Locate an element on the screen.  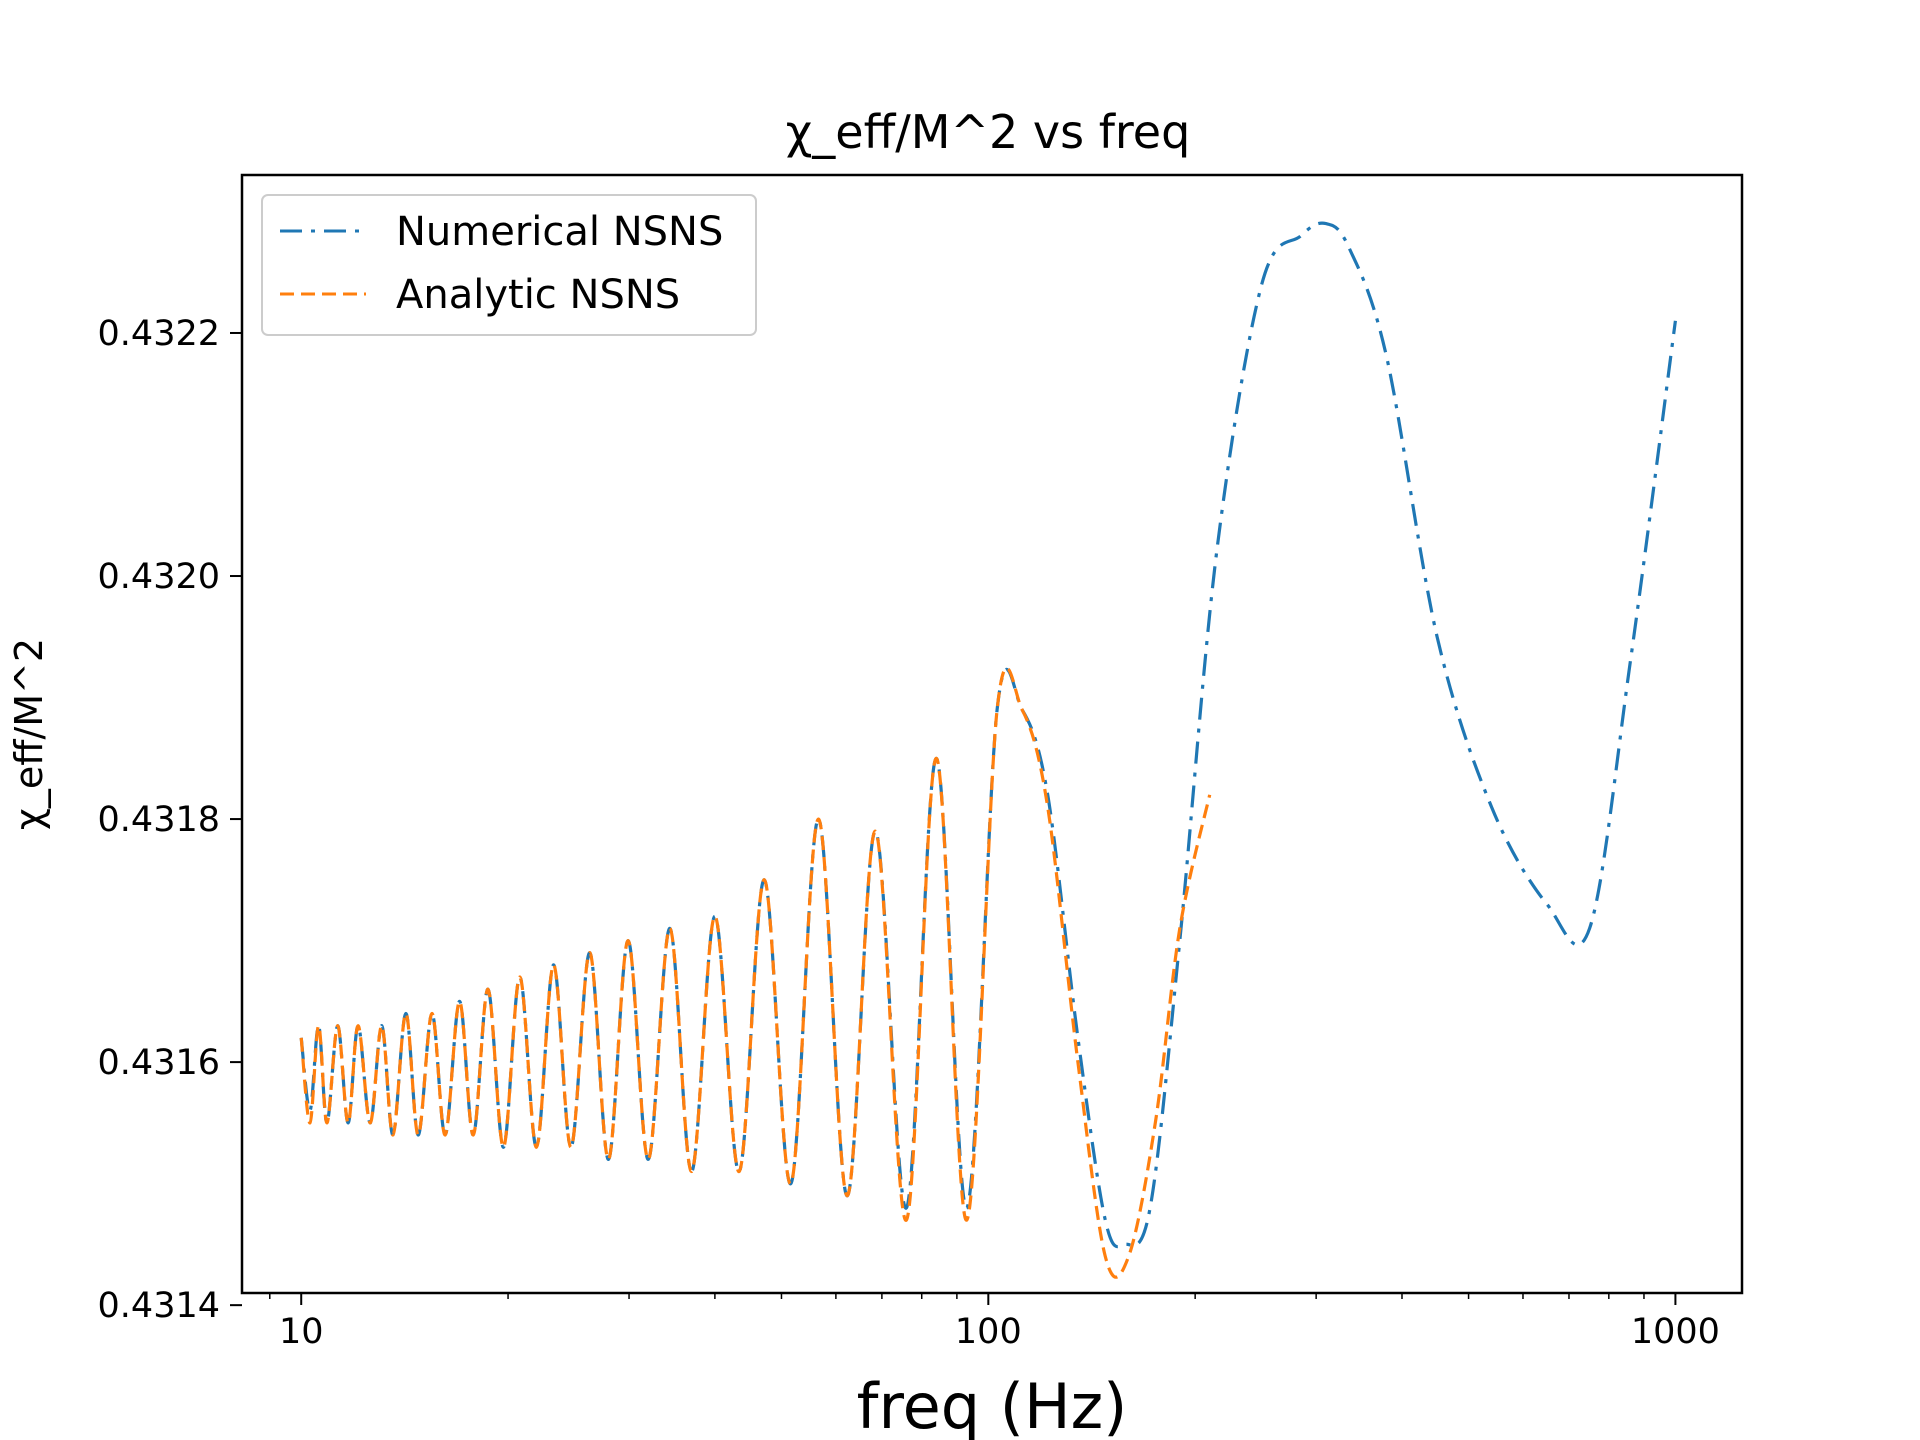
y-tick-label: 0.4314 is located at coordinates (159, 1306).